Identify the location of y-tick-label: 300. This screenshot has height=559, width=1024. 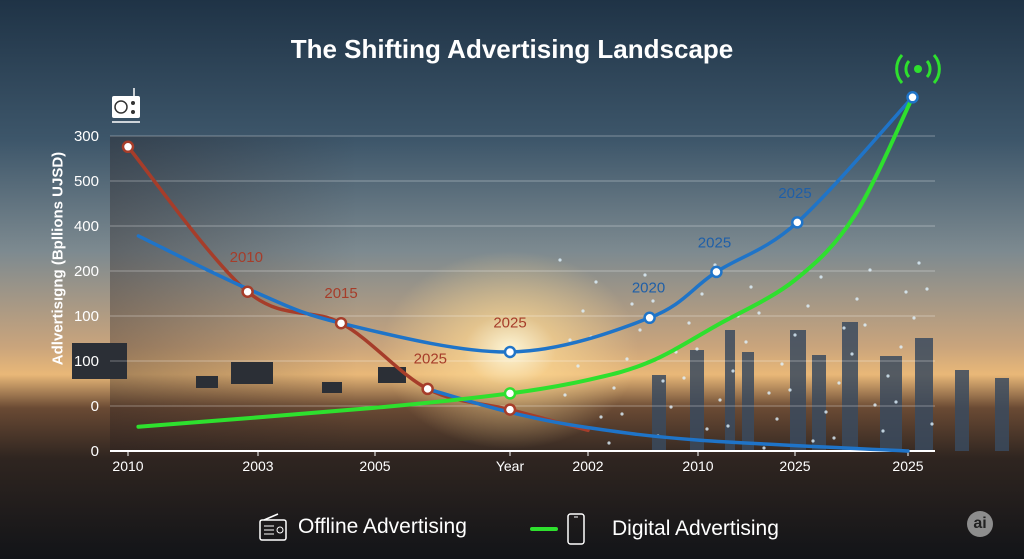
(86, 136).